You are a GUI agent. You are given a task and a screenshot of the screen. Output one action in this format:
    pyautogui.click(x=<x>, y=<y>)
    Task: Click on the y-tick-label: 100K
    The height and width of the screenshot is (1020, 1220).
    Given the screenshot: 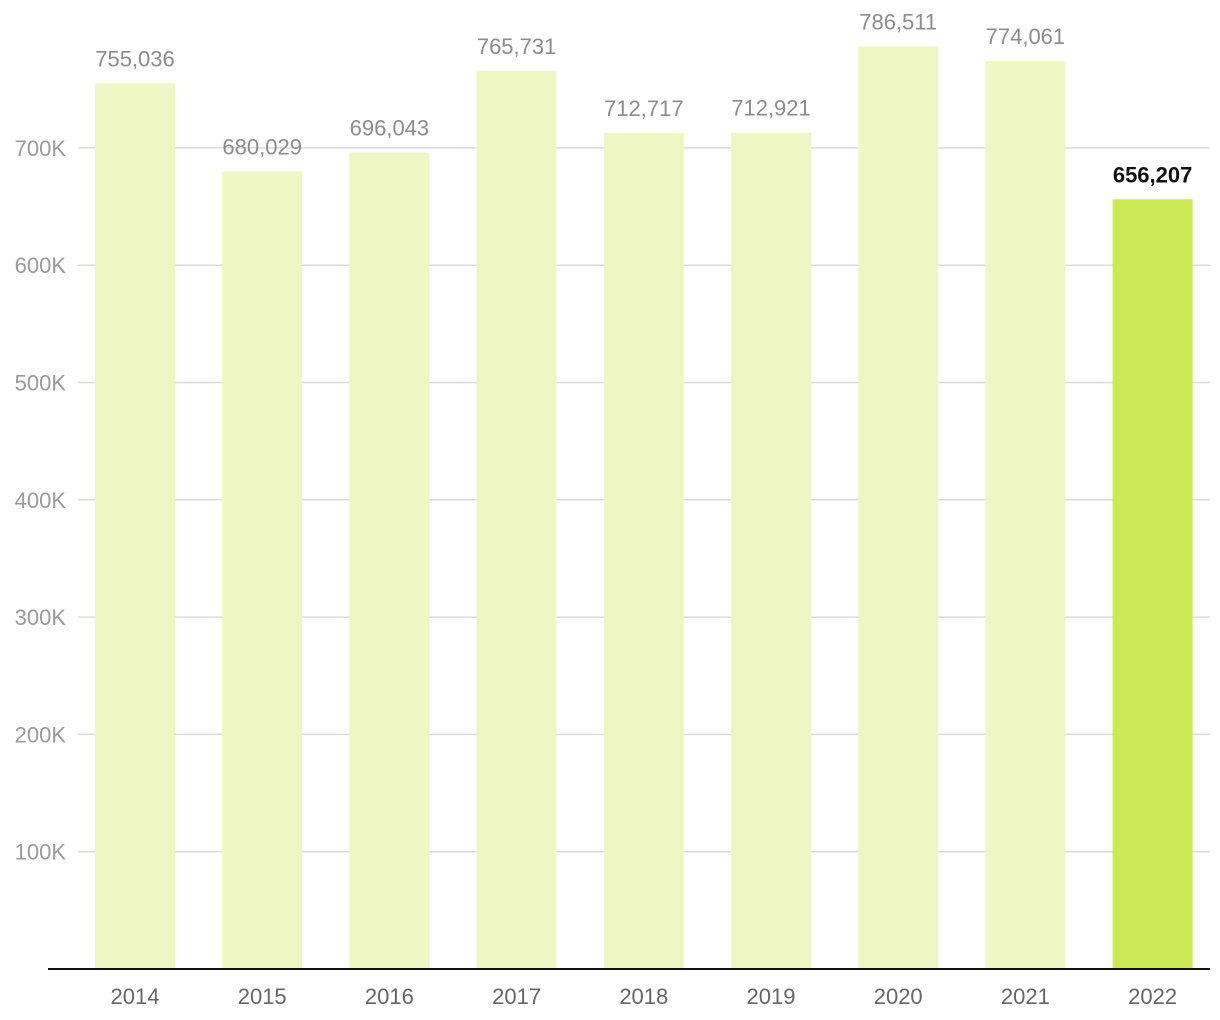 What is the action you would take?
    pyautogui.click(x=41, y=852)
    